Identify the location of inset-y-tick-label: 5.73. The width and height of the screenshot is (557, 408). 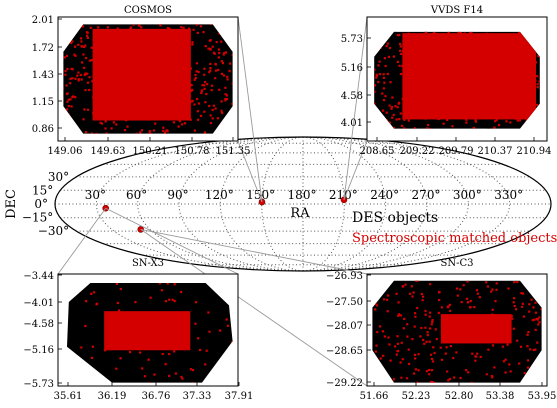
(352, 39).